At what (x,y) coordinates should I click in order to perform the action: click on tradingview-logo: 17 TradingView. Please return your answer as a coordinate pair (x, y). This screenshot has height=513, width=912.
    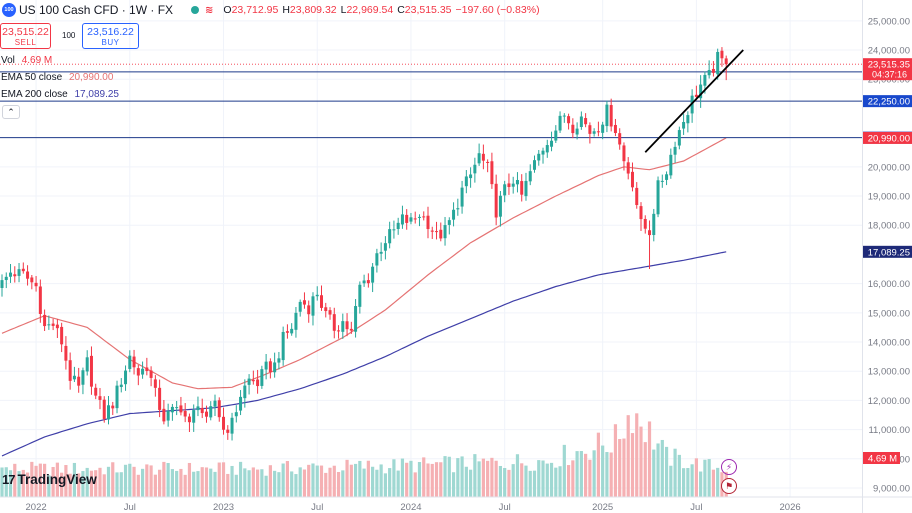
    Looking at the image, I should click on (49, 479).